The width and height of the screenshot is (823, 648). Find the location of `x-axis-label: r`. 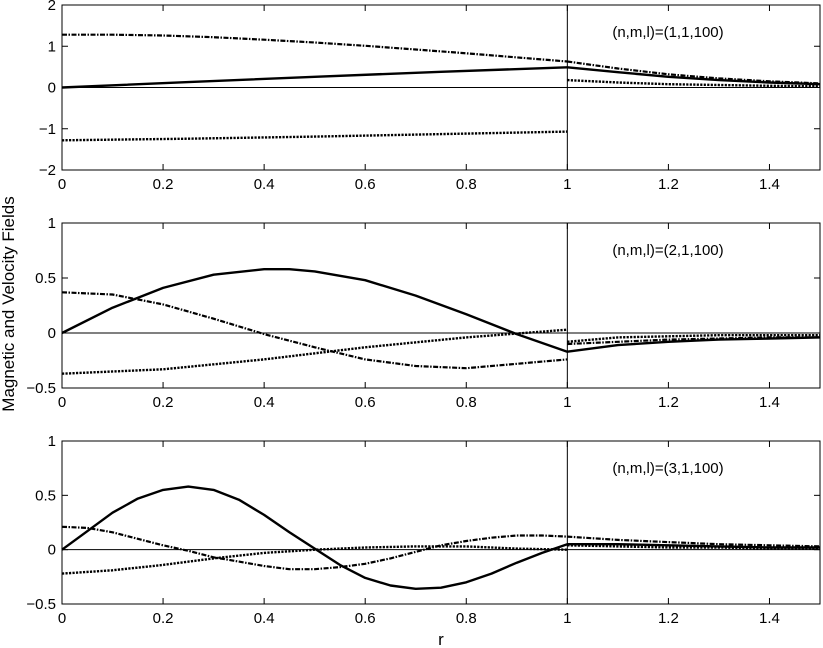

x-axis-label: r is located at coordinates (441, 639).